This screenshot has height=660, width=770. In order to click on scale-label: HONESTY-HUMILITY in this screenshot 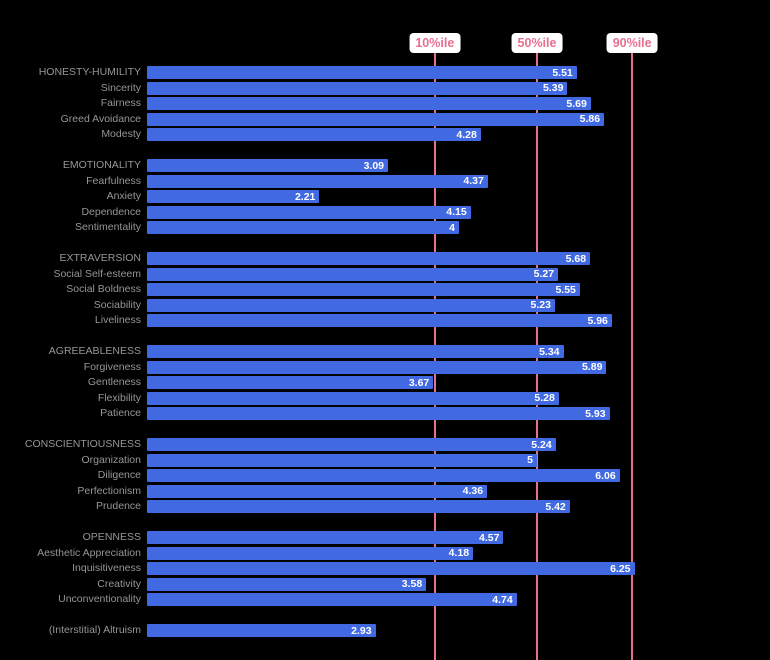, I will do `click(89, 72)`.